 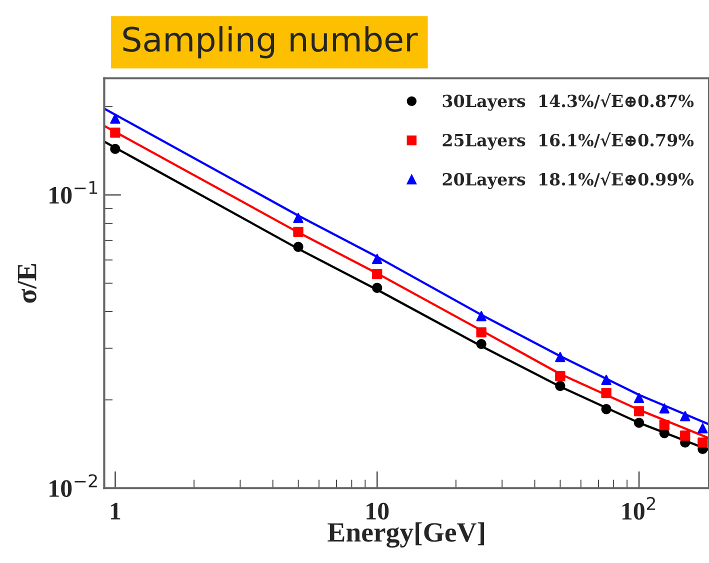 What do you see at coordinates (568, 102) in the screenshot?
I see `legend-label: 30Layers 14.3%/√E⊕0.87%` at bounding box center [568, 102].